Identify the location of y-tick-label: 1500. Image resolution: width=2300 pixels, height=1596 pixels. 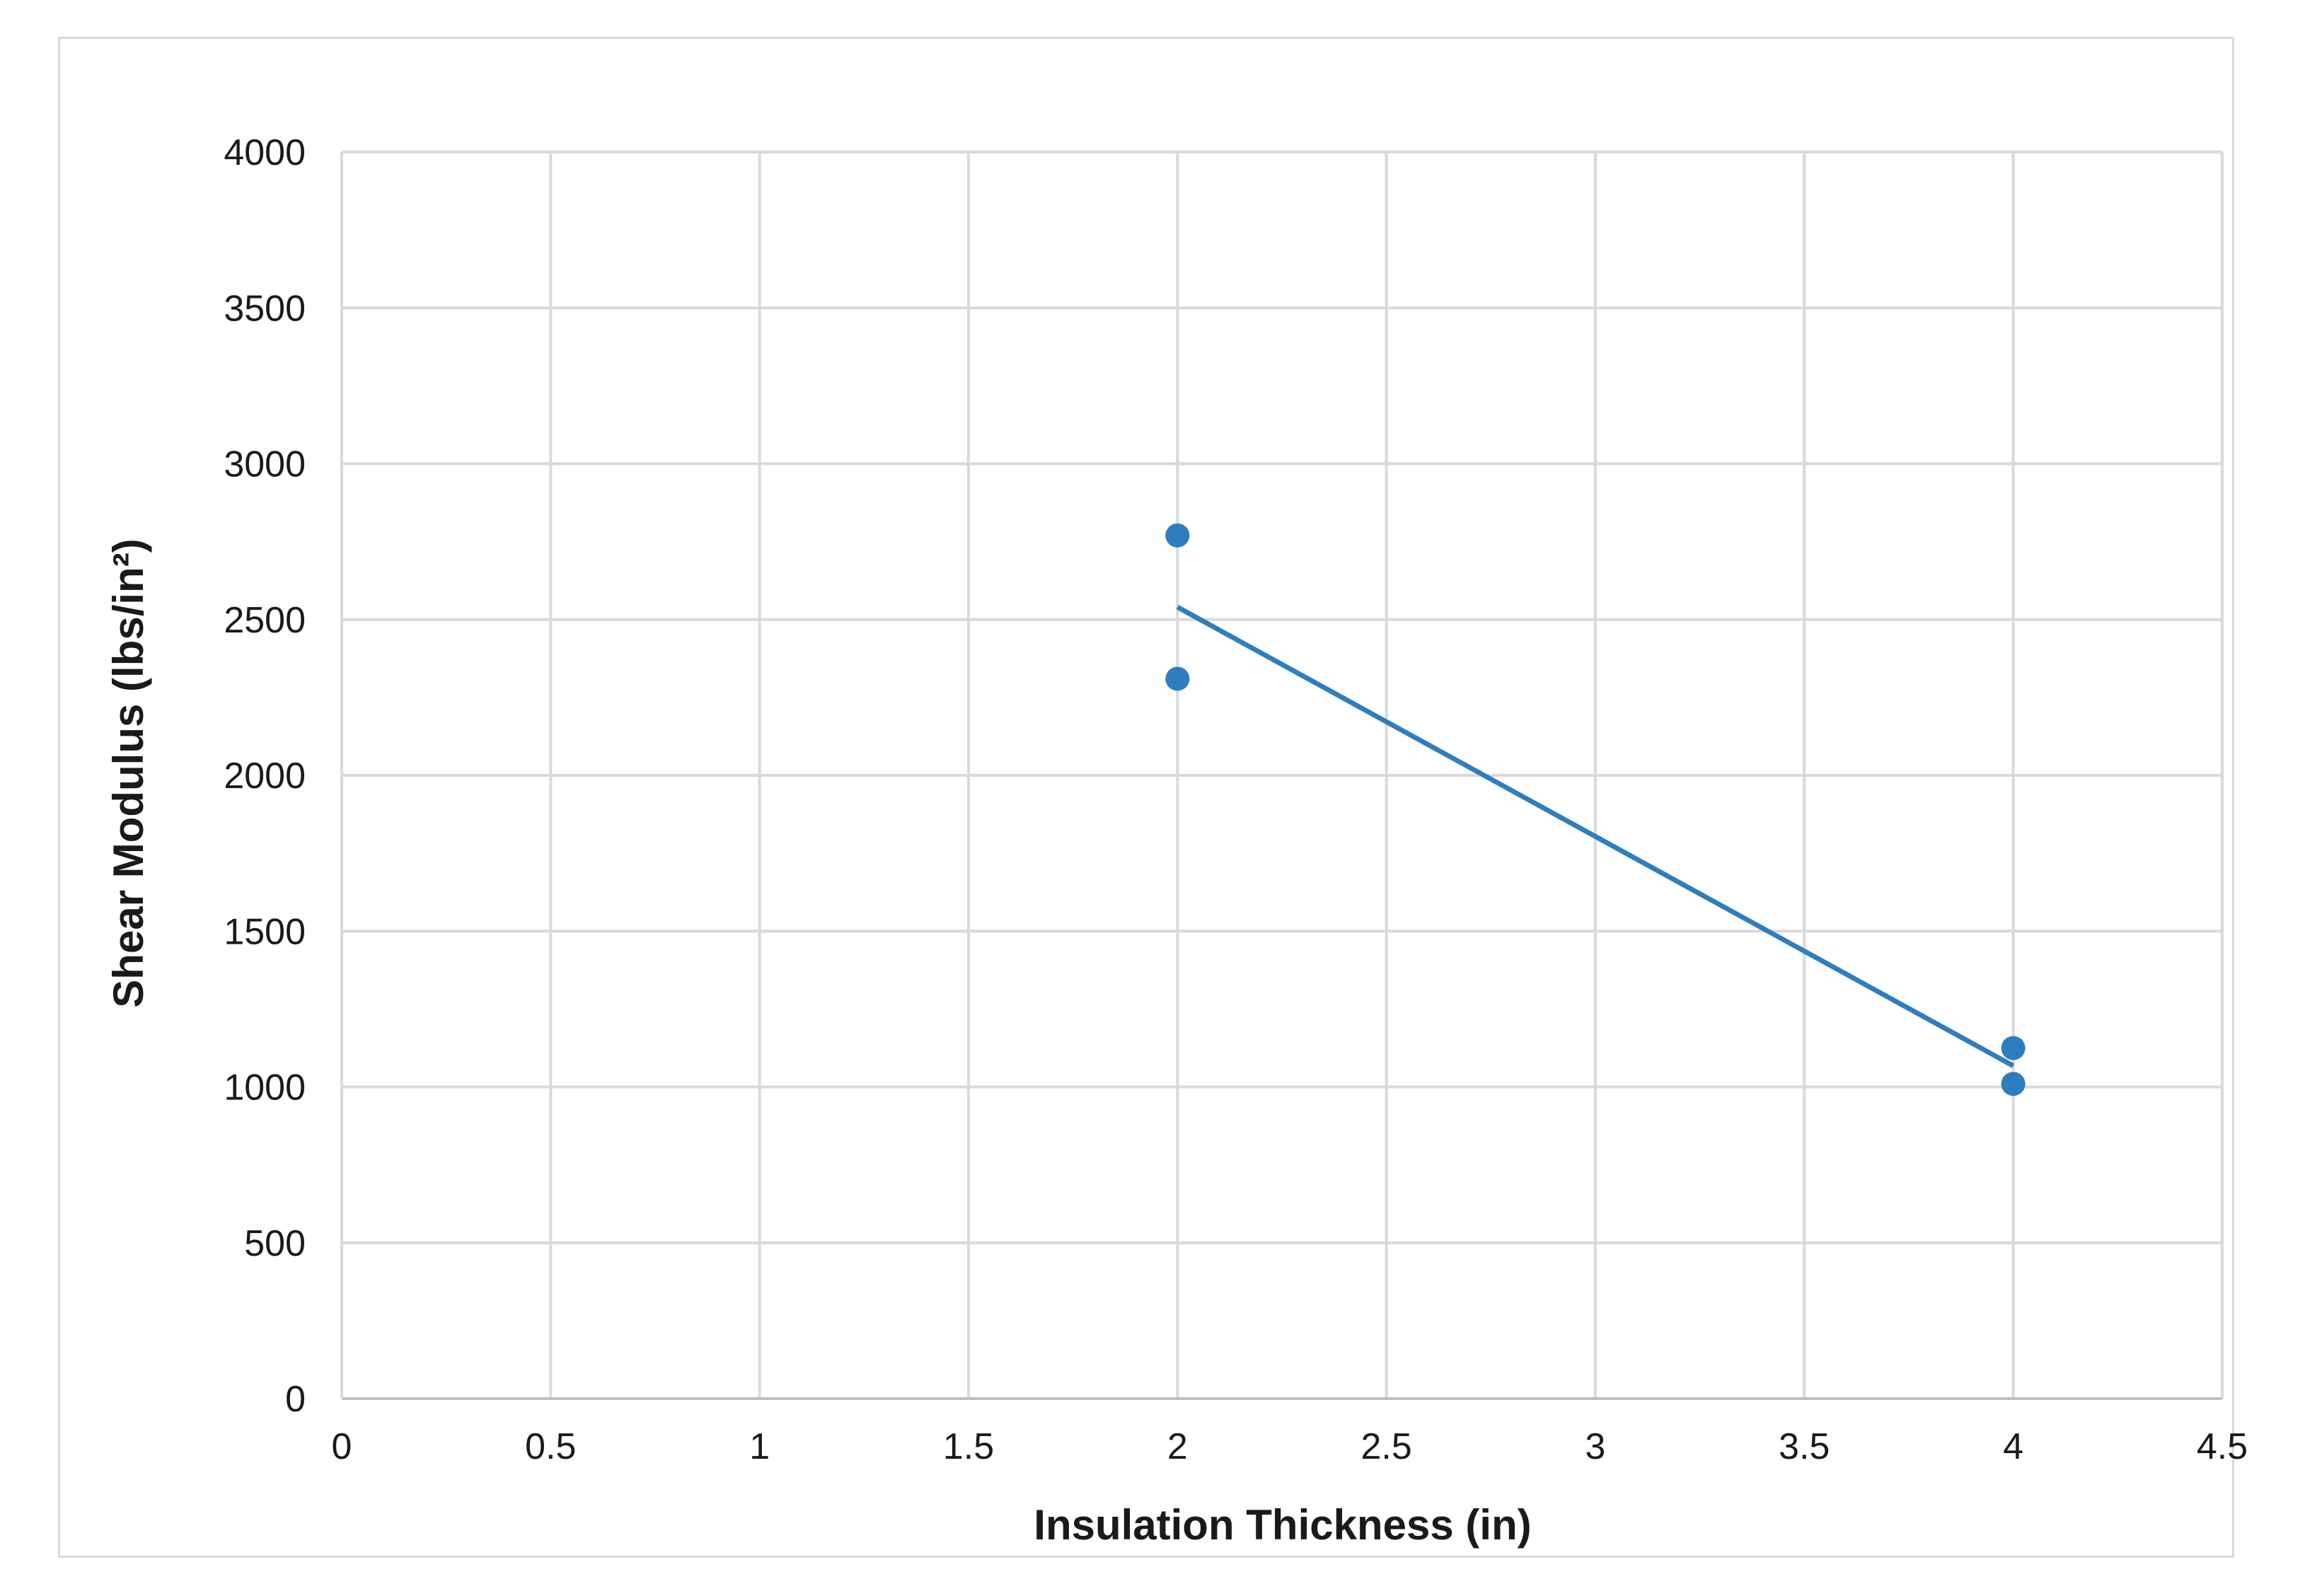
(265, 931).